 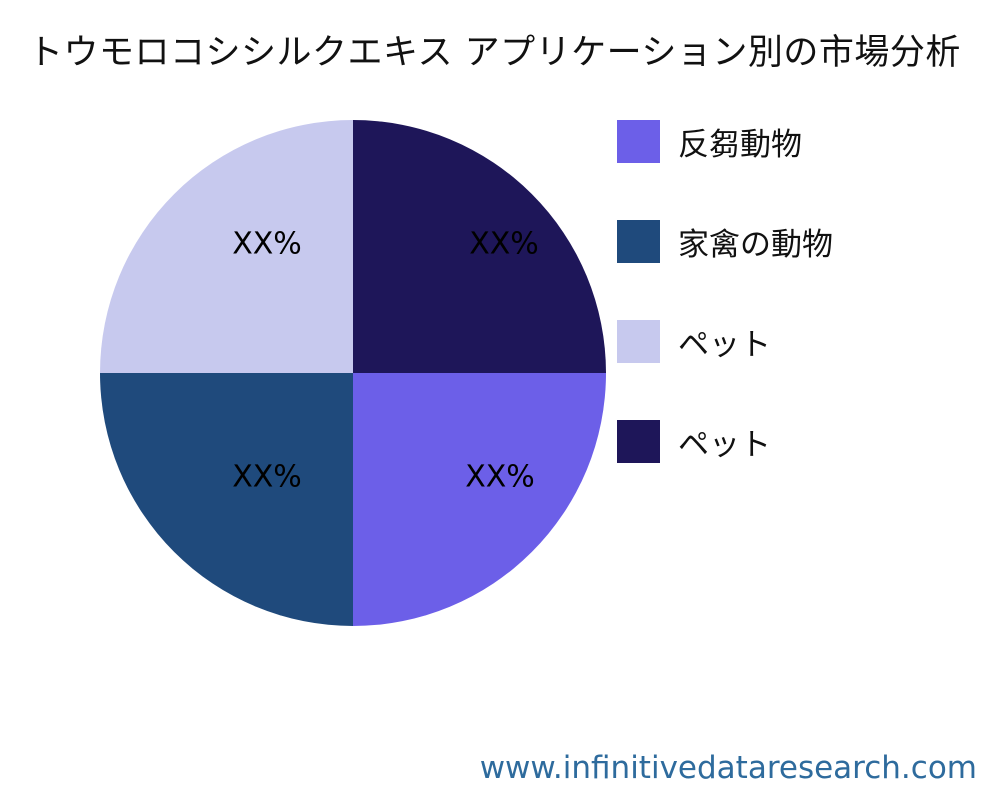 What do you see at coordinates (724, 445) in the screenshot?
I see `legend-label-pets-dark: ペット` at bounding box center [724, 445].